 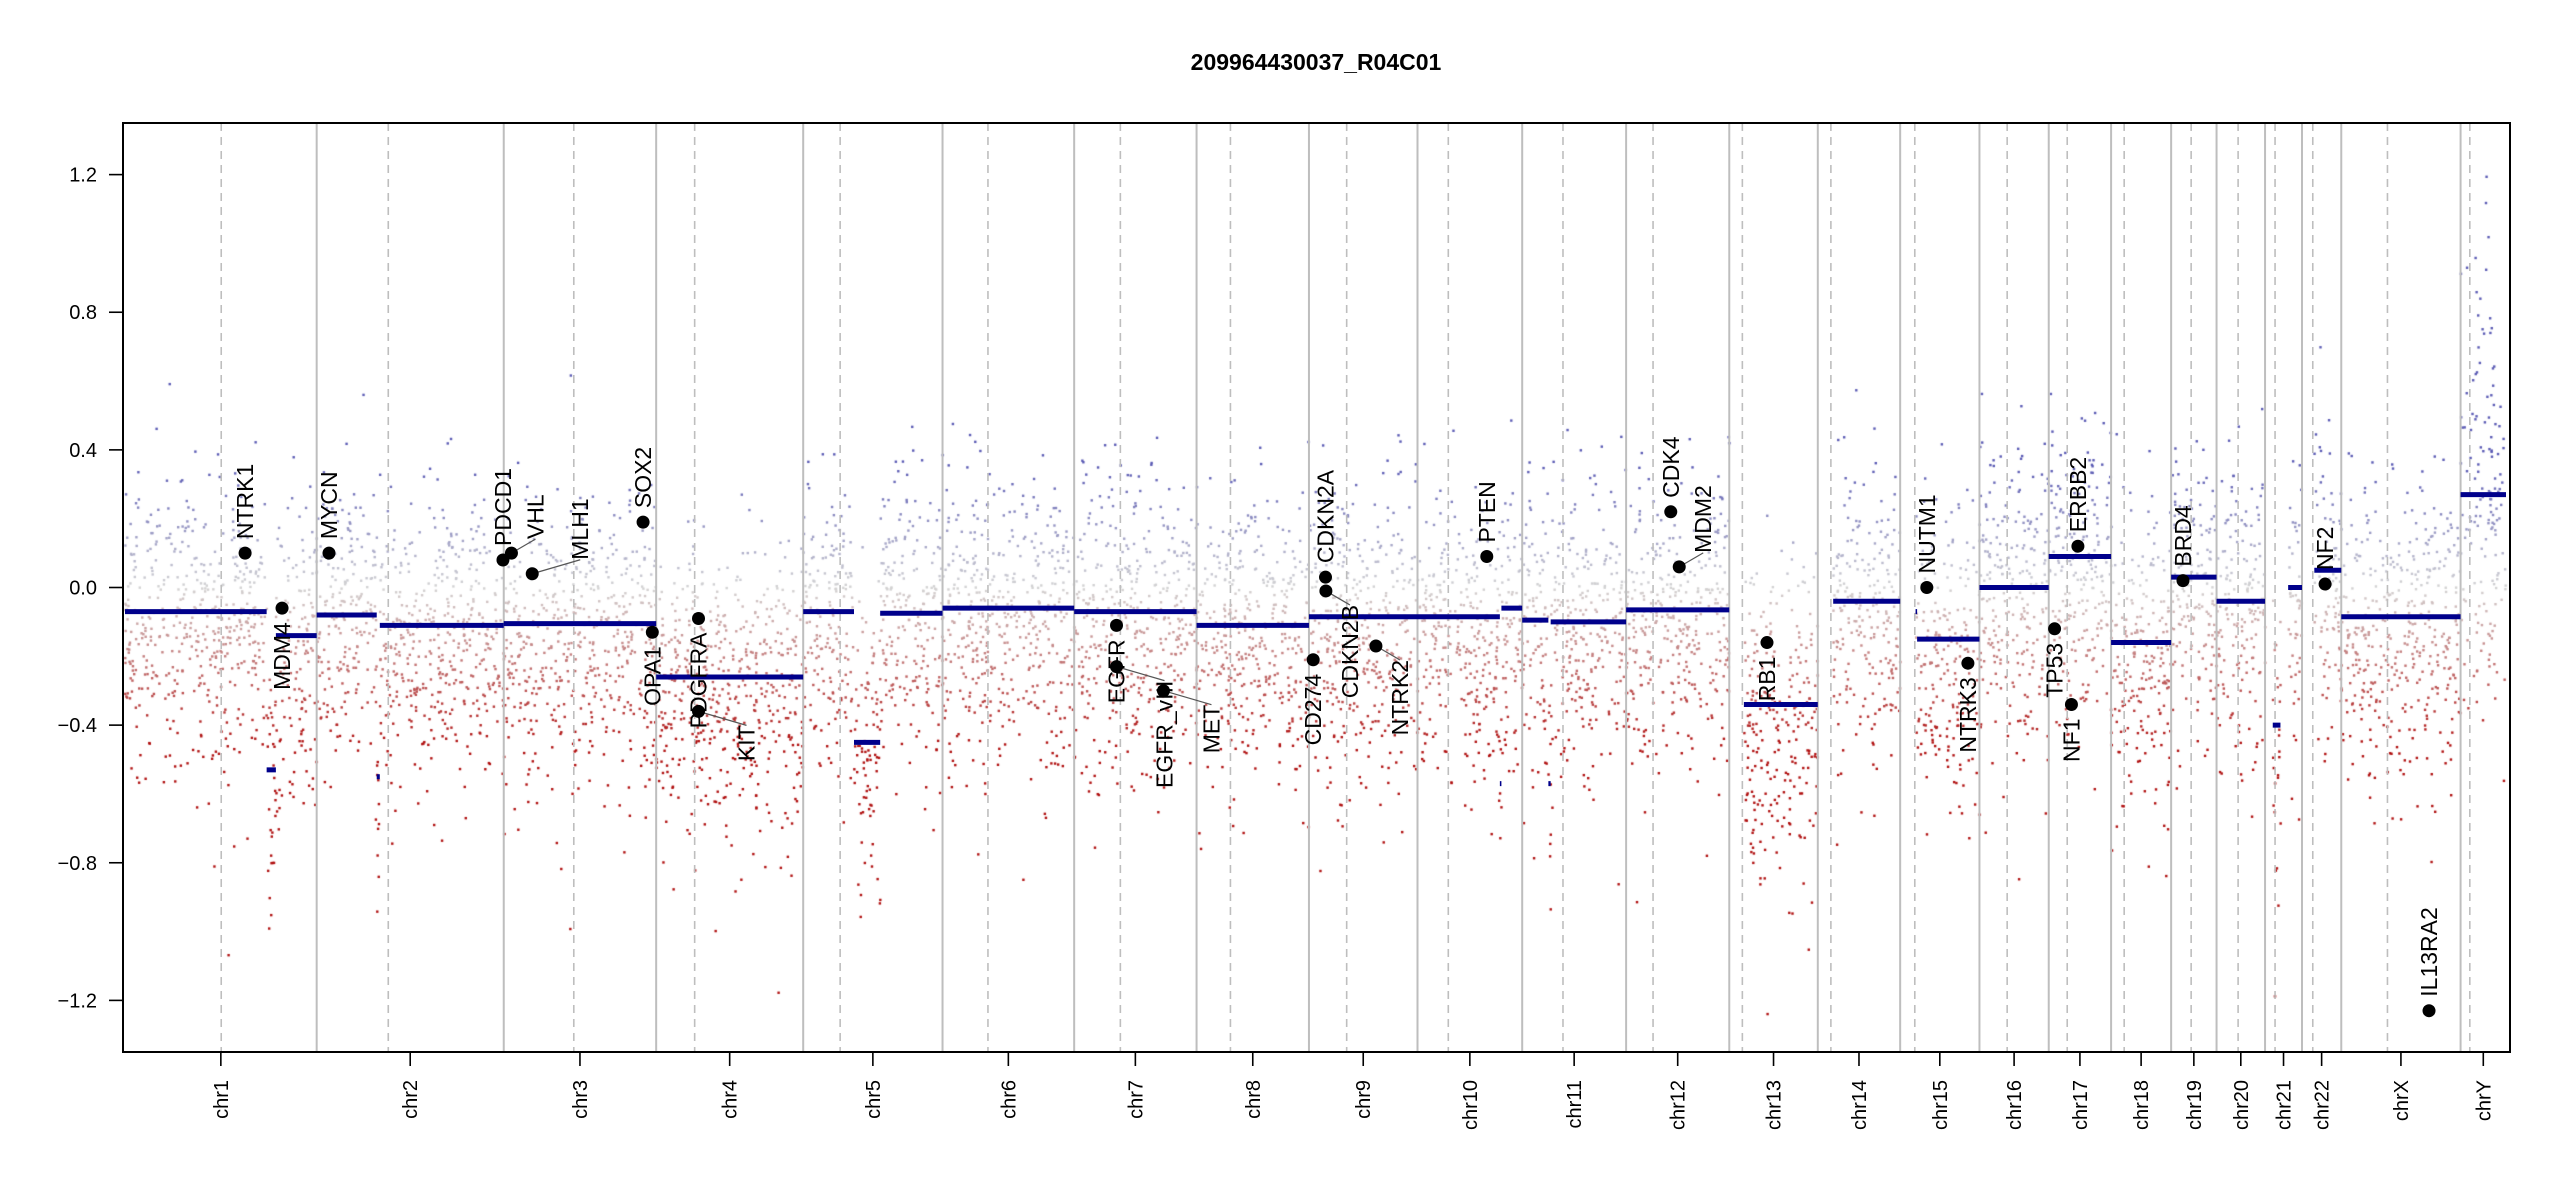 I want to click on x-tick-label: chr19, so click(x=2195, y=1105).